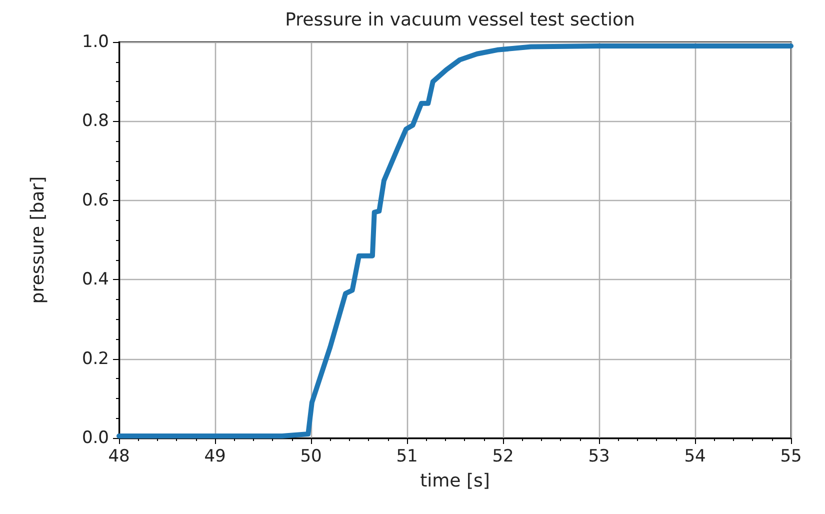 The width and height of the screenshot is (825, 514). I want to click on chart-title: Pressure in vacuum vessel test section, so click(460, 20).